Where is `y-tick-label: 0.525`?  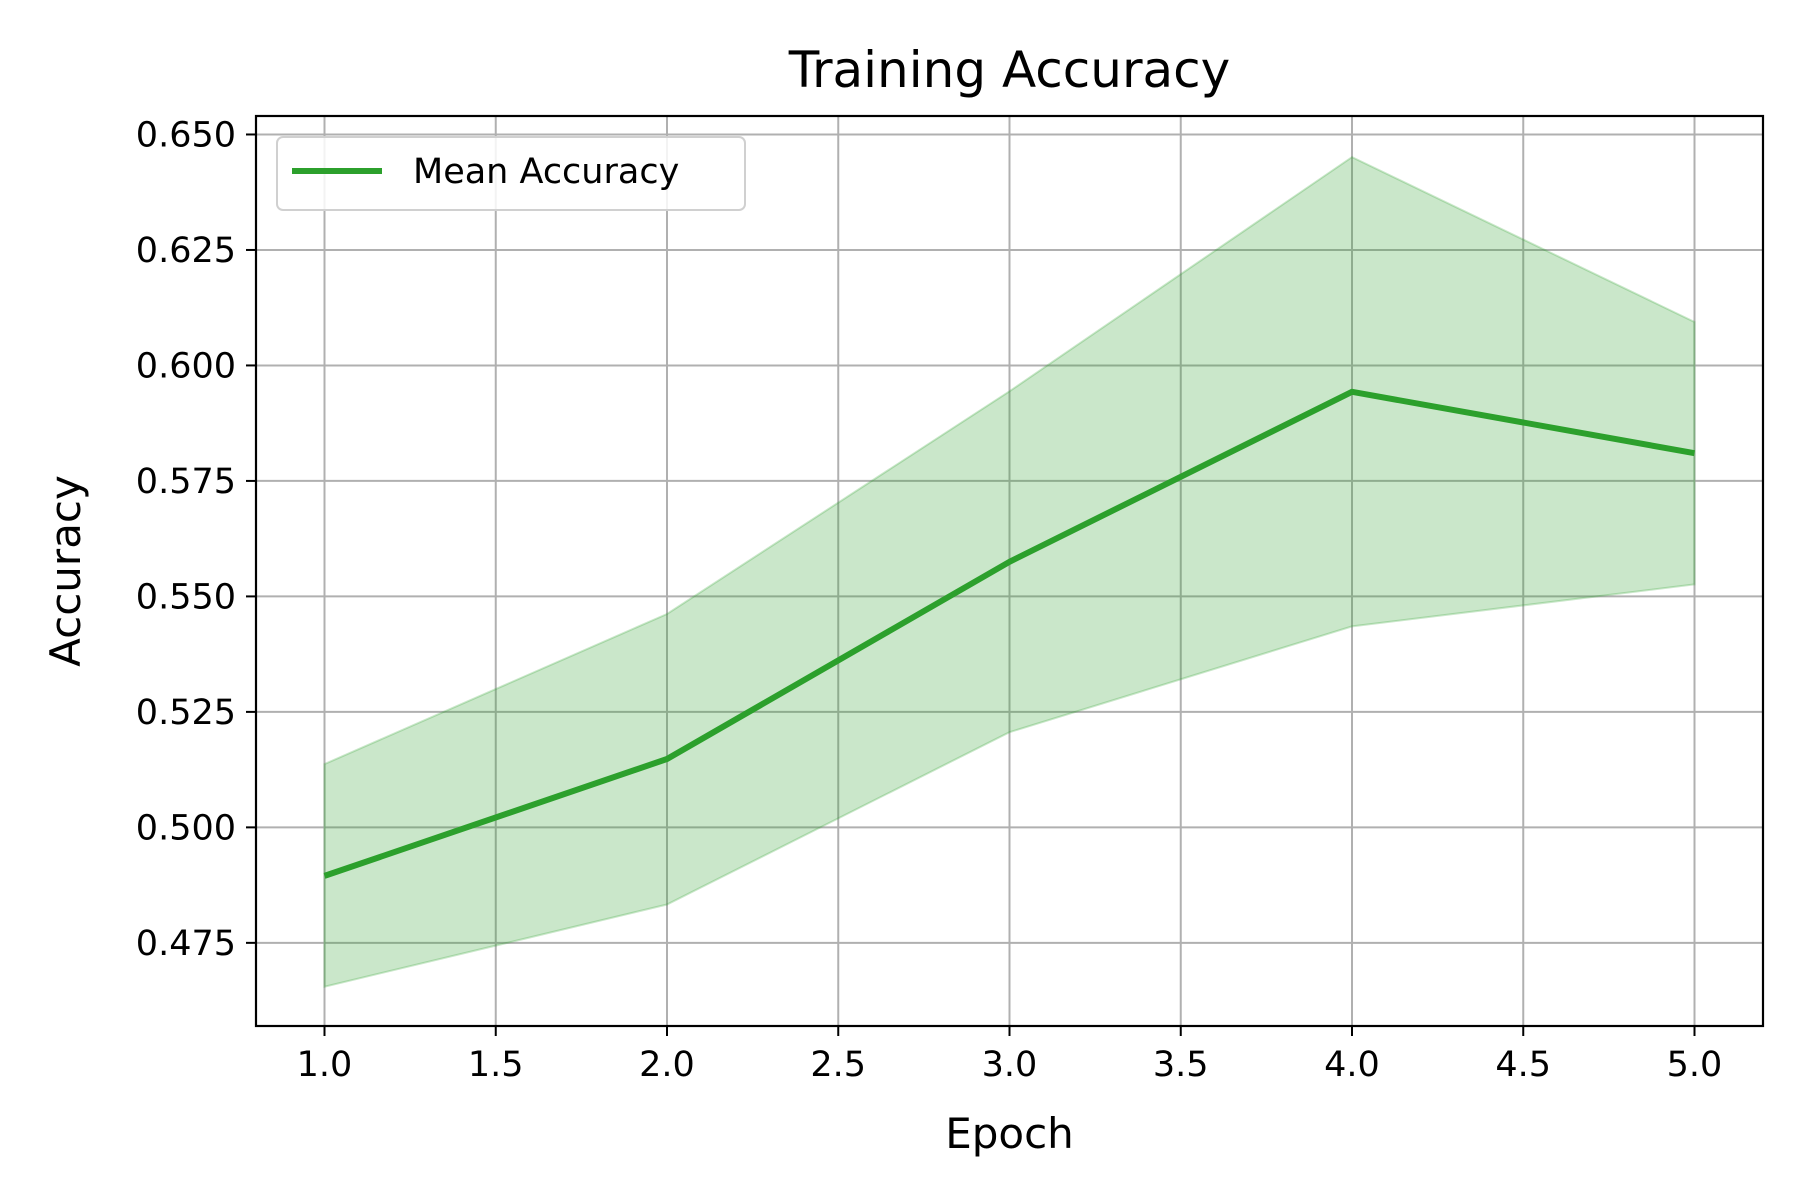
y-tick-label: 0.525 is located at coordinates (186, 713).